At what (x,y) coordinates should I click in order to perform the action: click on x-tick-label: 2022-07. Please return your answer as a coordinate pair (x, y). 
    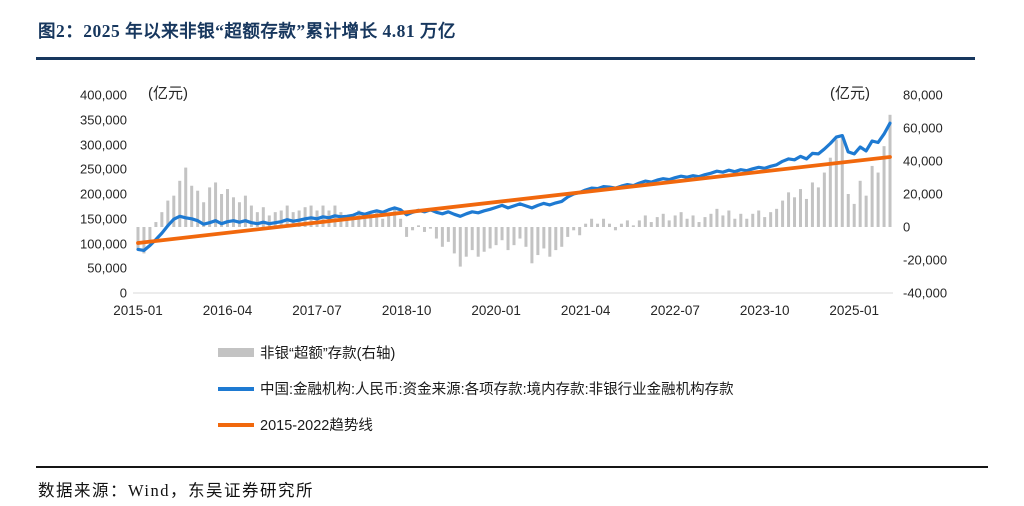
    Looking at the image, I should click on (675, 310).